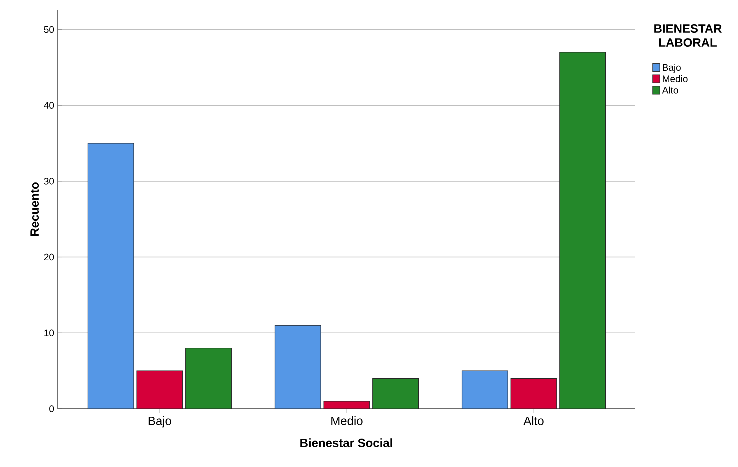  Describe the element at coordinates (160, 422) in the screenshot. I see `x-tick-label: Bajo` at that location.